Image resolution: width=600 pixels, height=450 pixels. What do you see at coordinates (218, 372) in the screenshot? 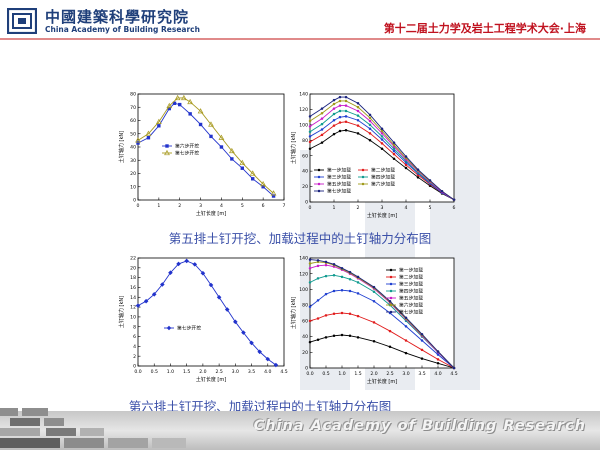
I see `x-tick-label: 2.5` at bounding box center [218, 372].